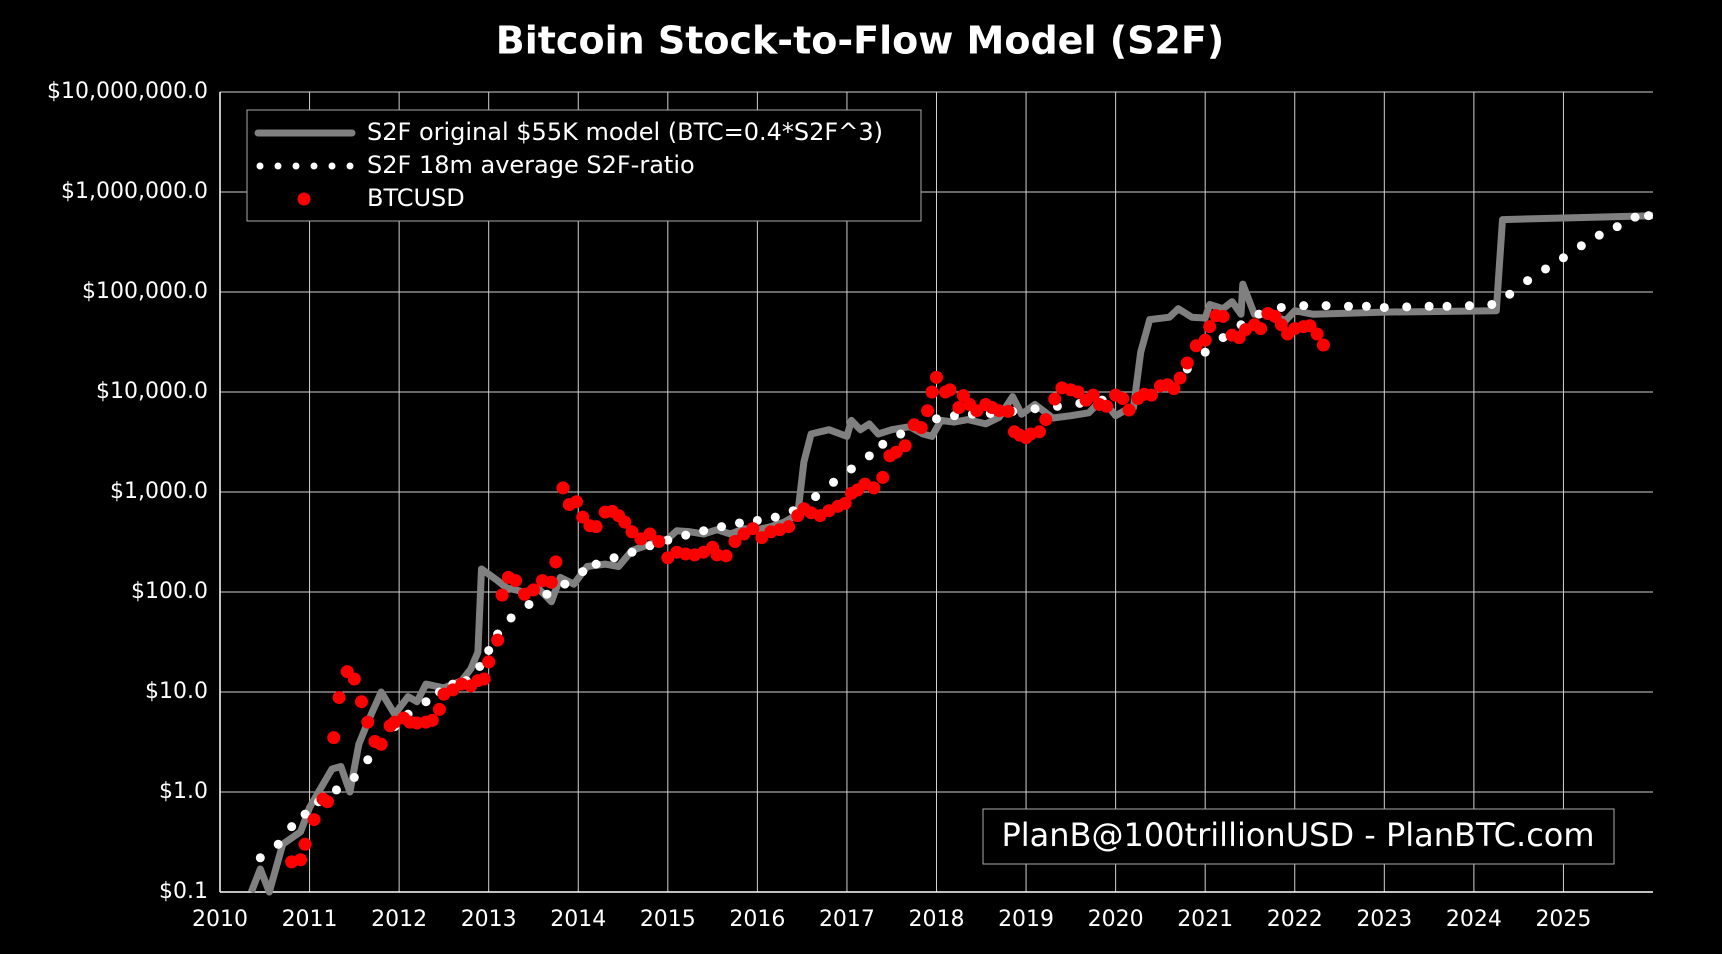 The height and width of the screenshot is (954, 1722). I want to click on y-tick-label: $1.0, so click(183, 791).